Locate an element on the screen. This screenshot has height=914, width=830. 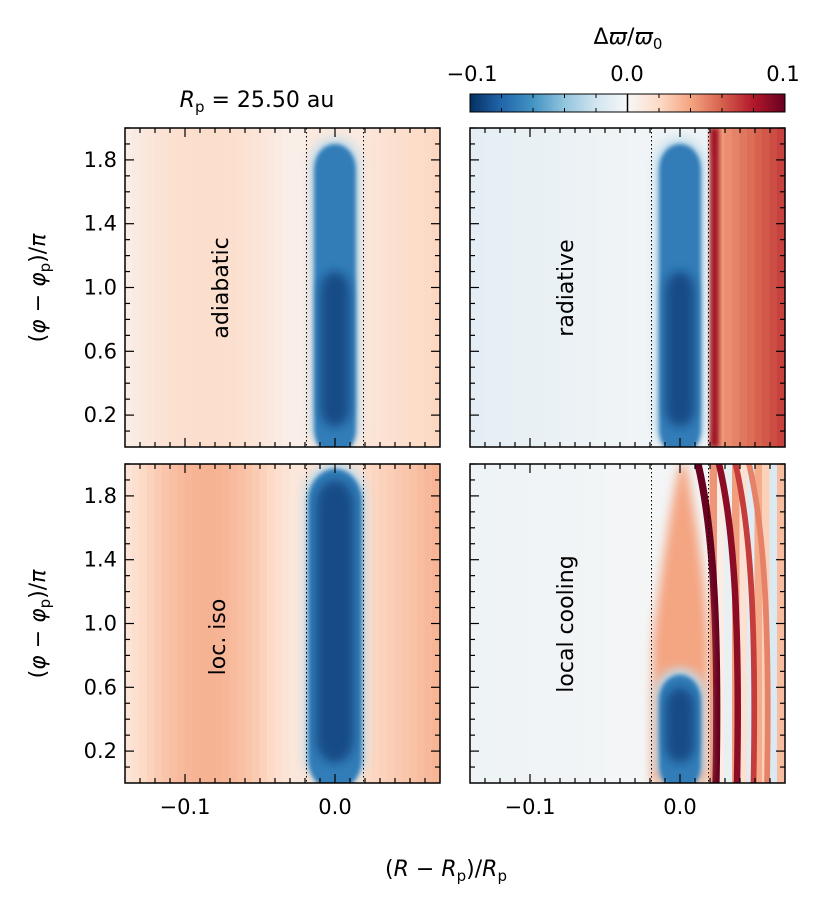
x-tick-label: −0.1 is located at coordinates (530, 807).